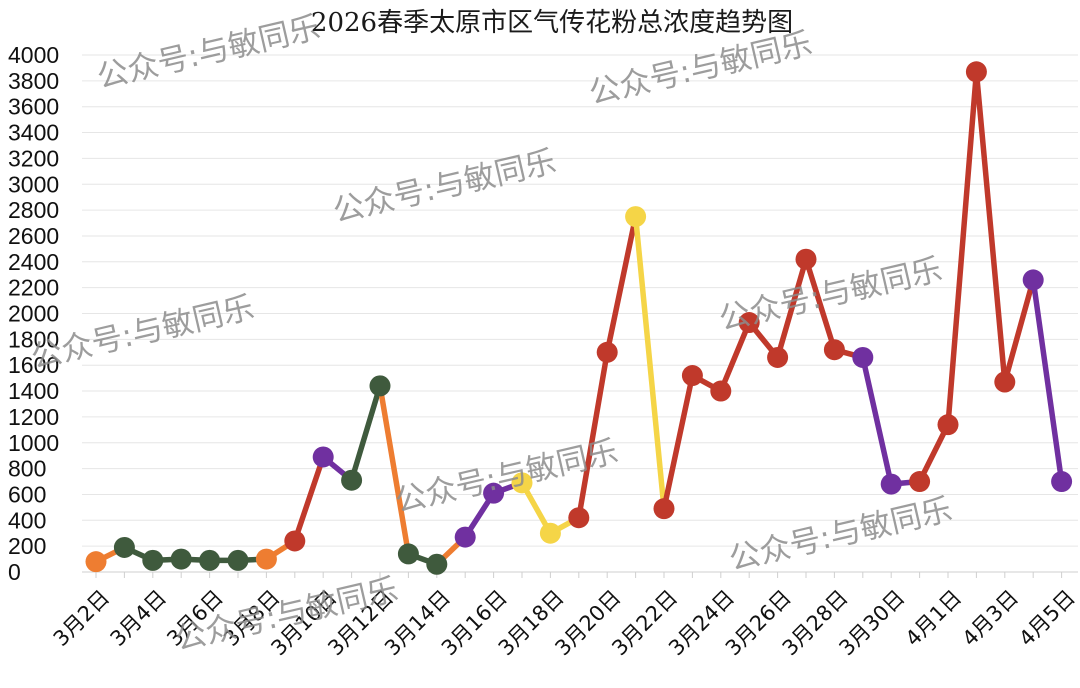 The height and width of the screenshot is (688, 1080). What do you see at coordinates (27, 469) in the screenshot?
I see `y-tick-label: 800` at bounding box center [27, 469].